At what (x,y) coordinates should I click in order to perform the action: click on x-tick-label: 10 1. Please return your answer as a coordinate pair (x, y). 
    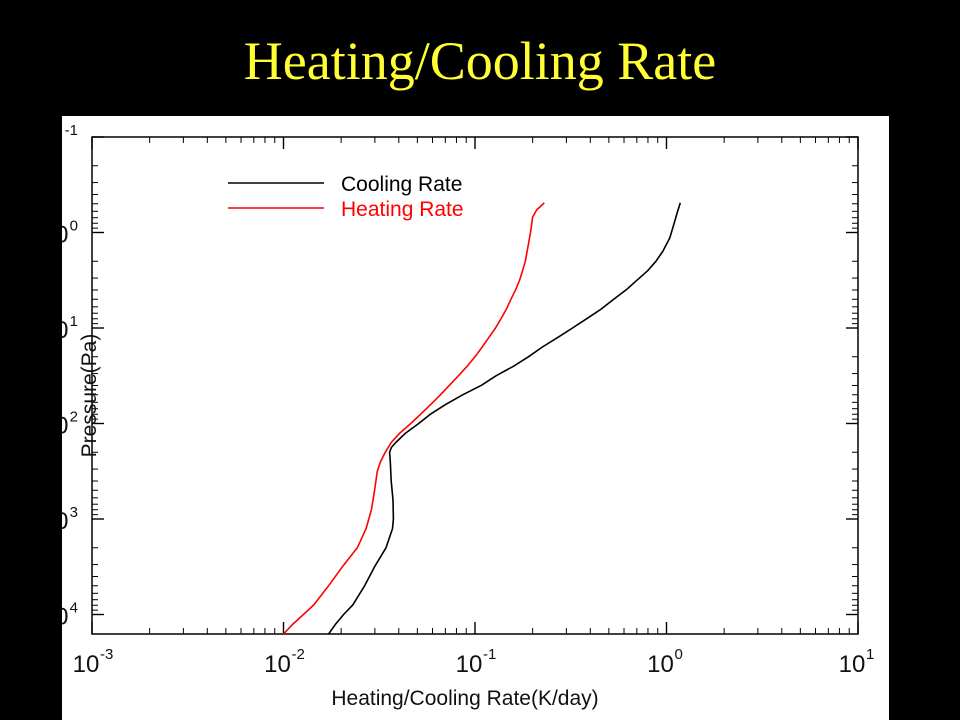
    Looking at the image, I should click on (857, 662).